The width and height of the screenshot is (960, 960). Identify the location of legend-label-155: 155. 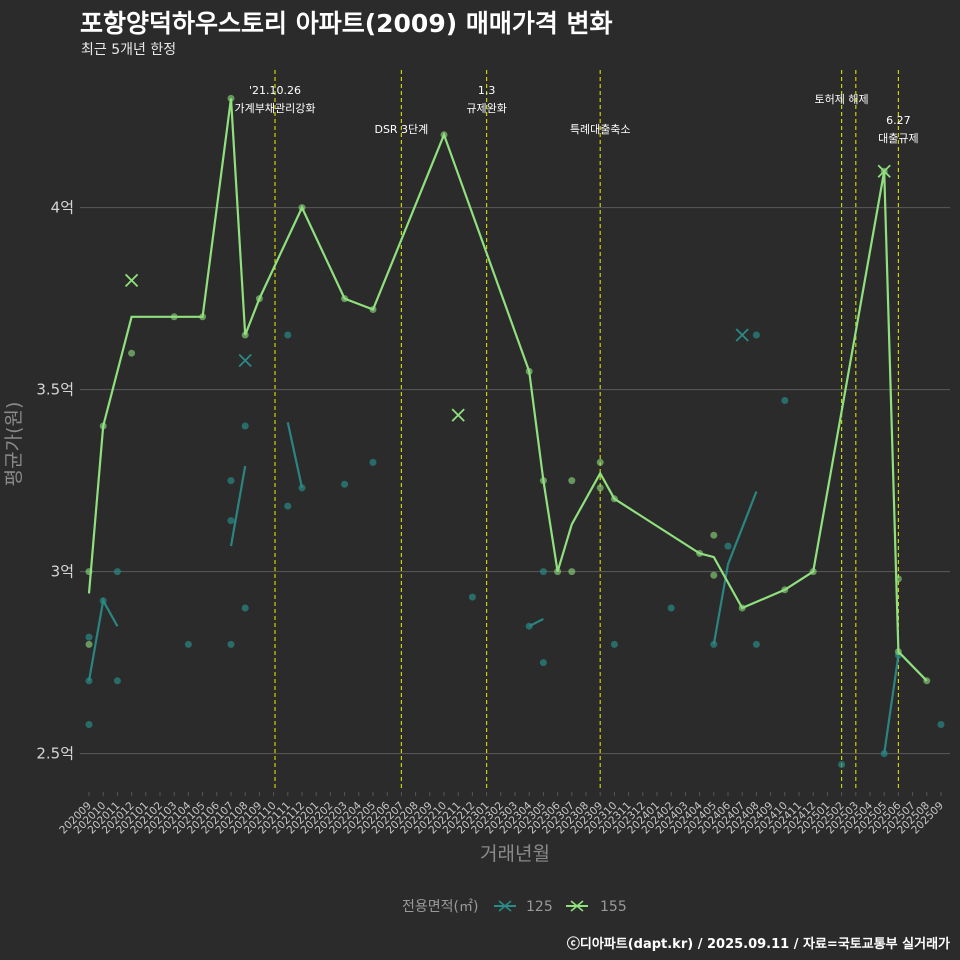
(613, 907).